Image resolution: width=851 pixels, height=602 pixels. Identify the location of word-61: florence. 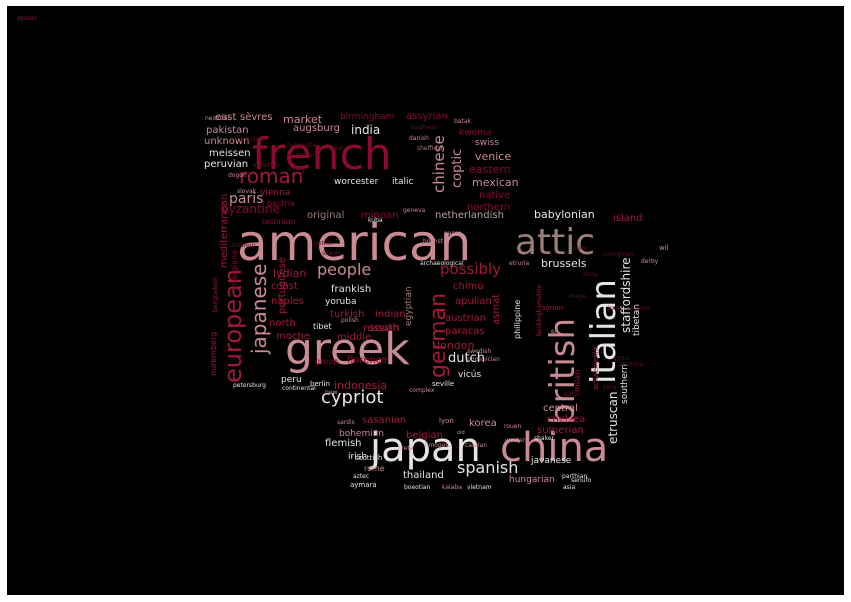
(367, 360).